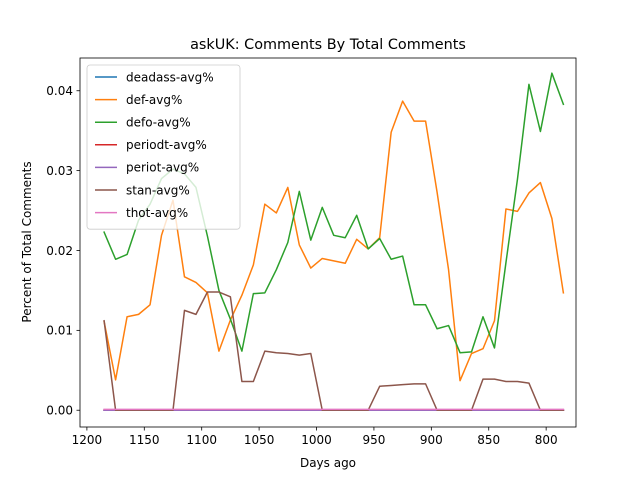 The height and width of the screenshot is (484, 640). Describe the element at coordinates (59, 91) in the screenshot. I see `y-tick-label: 0.04` at that location.